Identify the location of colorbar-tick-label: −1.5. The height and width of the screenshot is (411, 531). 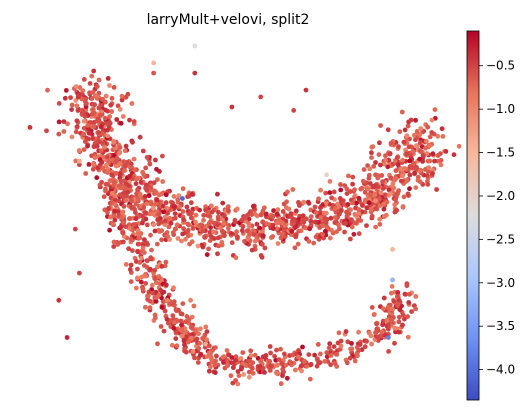
(500, 153).